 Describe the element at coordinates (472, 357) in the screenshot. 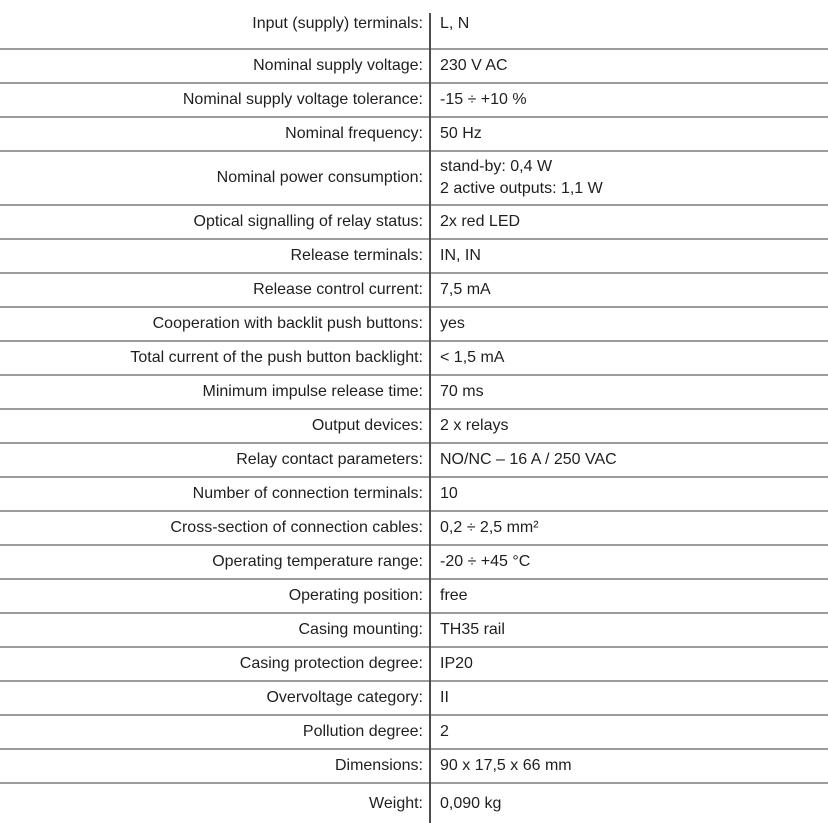

I see `spec-parameter-value: < 1,5 mA` at that location.